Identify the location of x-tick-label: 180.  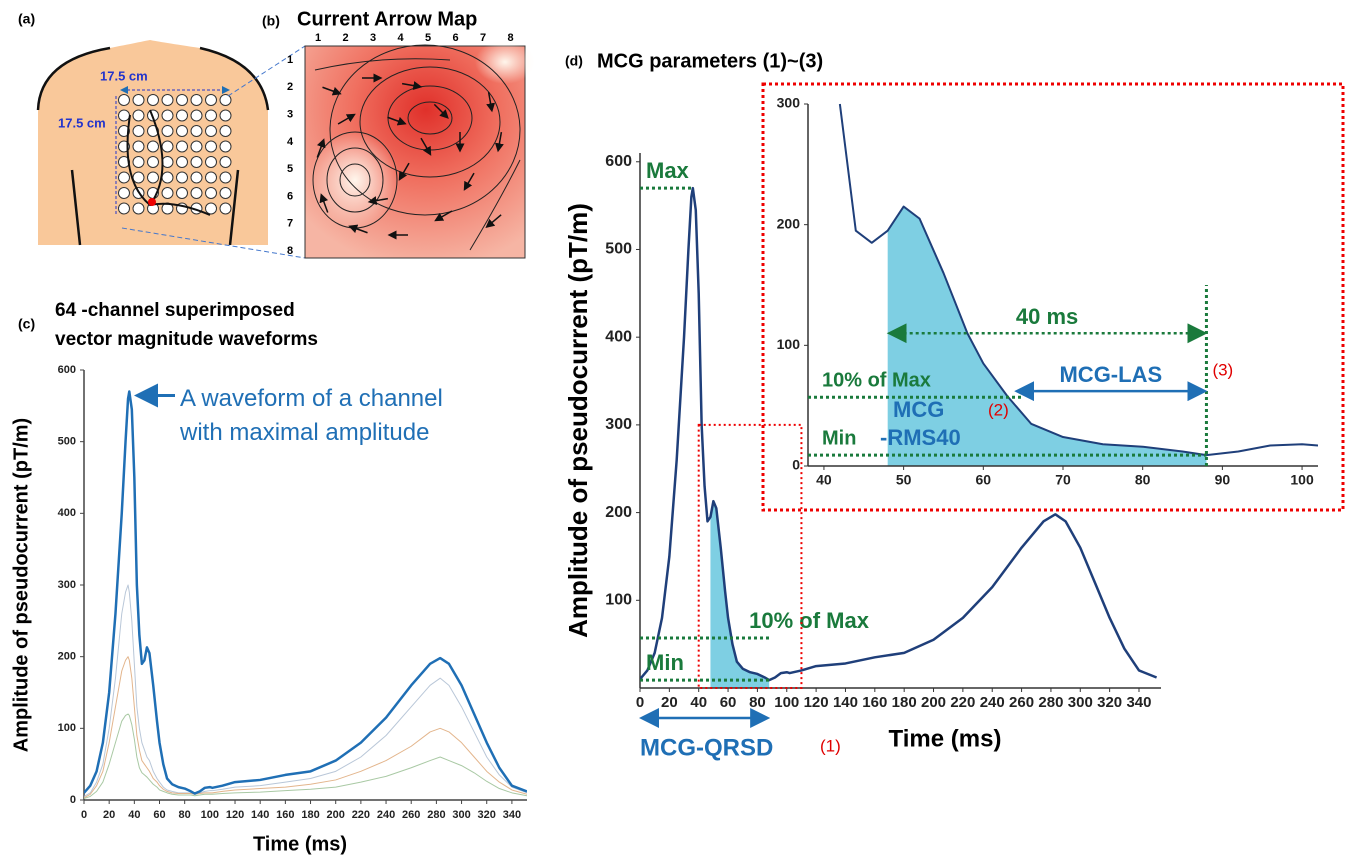
(310, 815).